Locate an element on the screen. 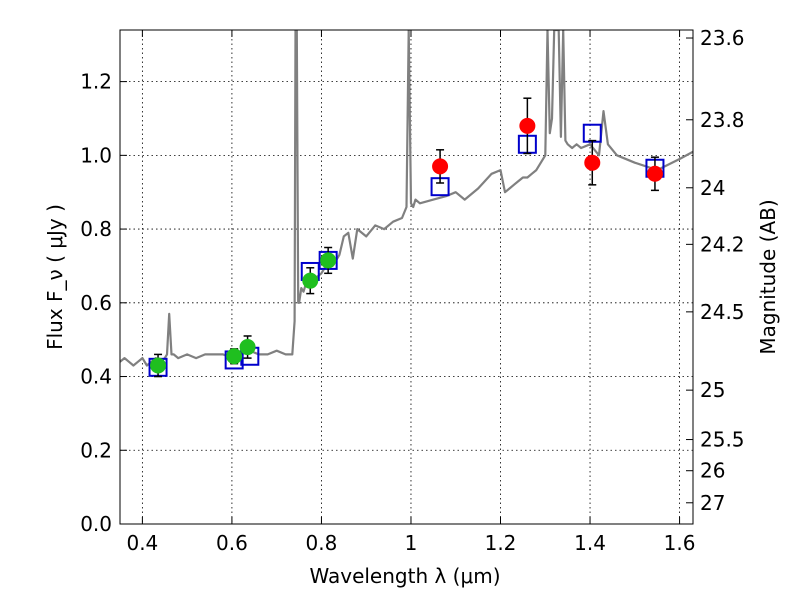 The height and width of the screenshot is (600, 800). x-tick-label: 0.6 is located at coordinates (232, 543).